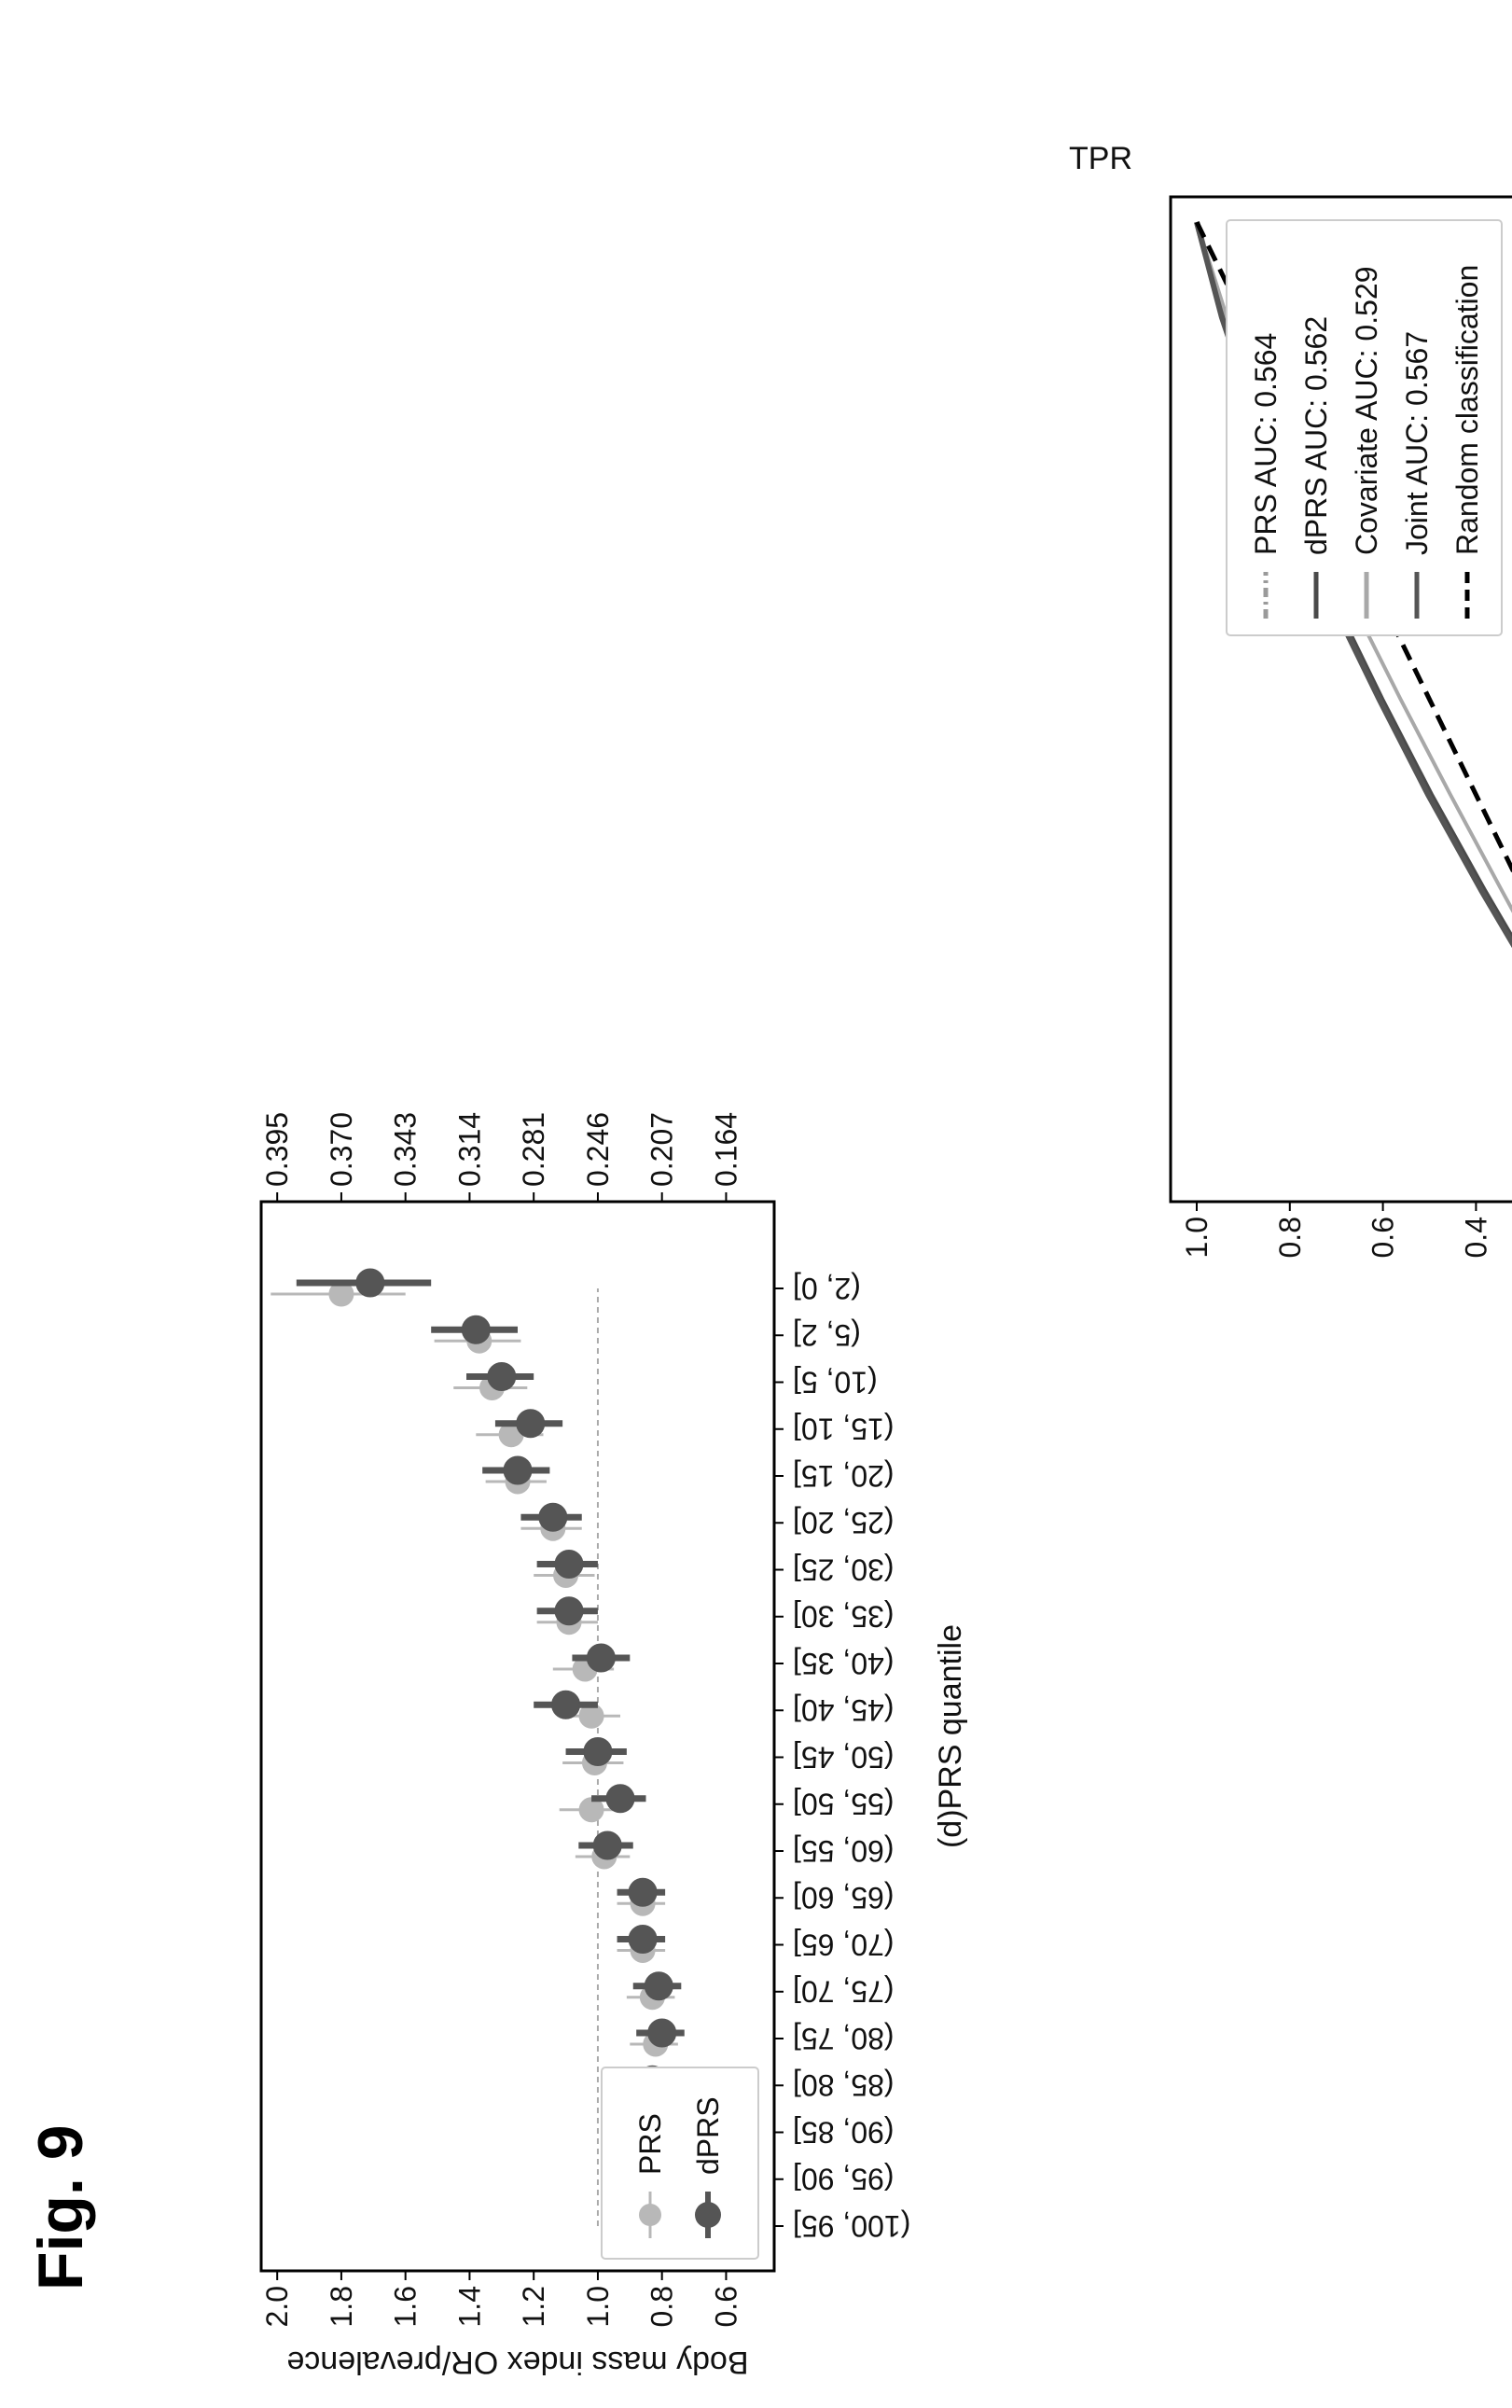  I want to click on y-tick-label-a: 1.8, so click(341, 2307).